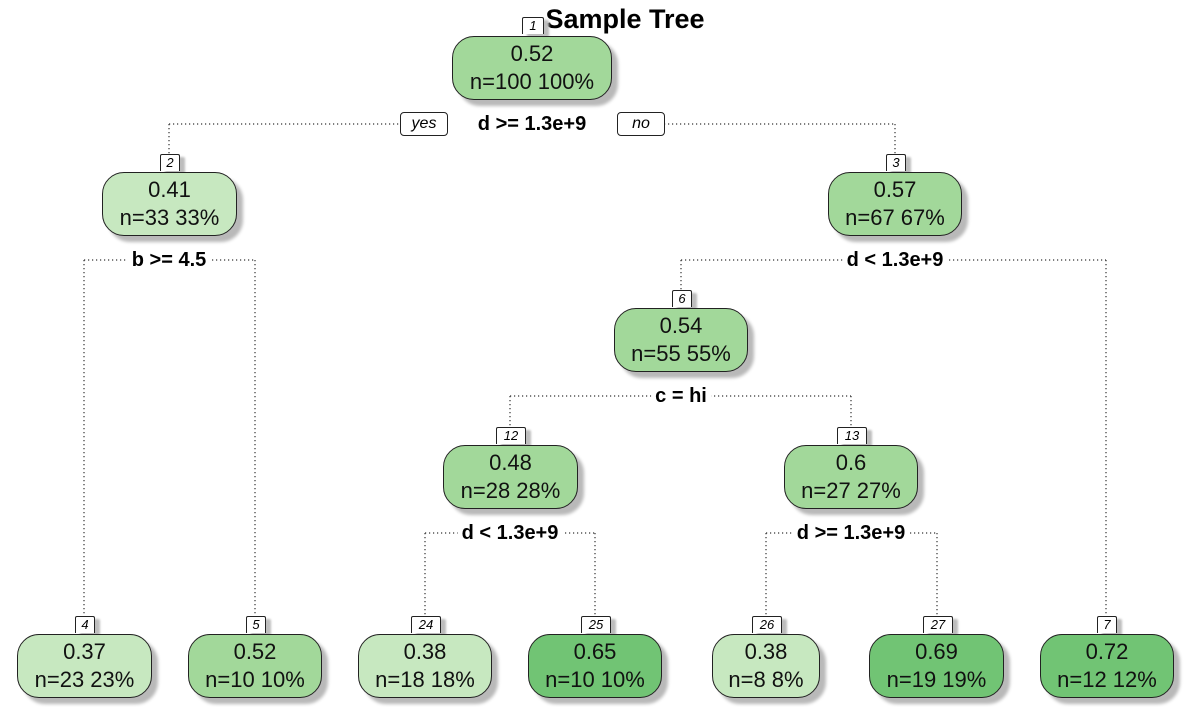 This screenshot has height=707, width=1190. Describe the element at coordinates (936, 651) in the screenshot. I see `node-value: 0.69` at that location.